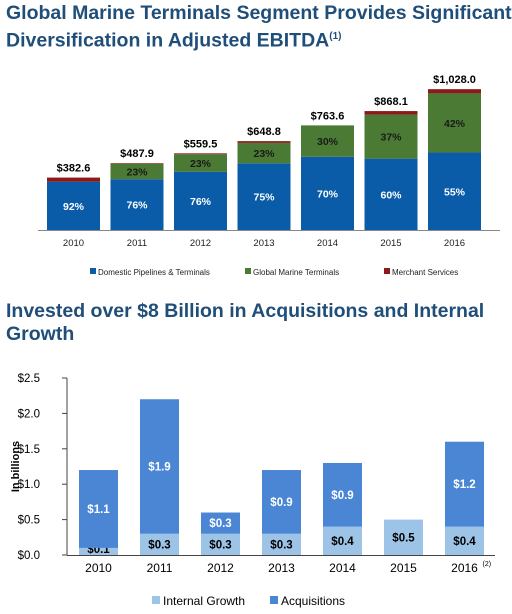  I want to click on bar-segment-label: 30%, so click(328, 142).